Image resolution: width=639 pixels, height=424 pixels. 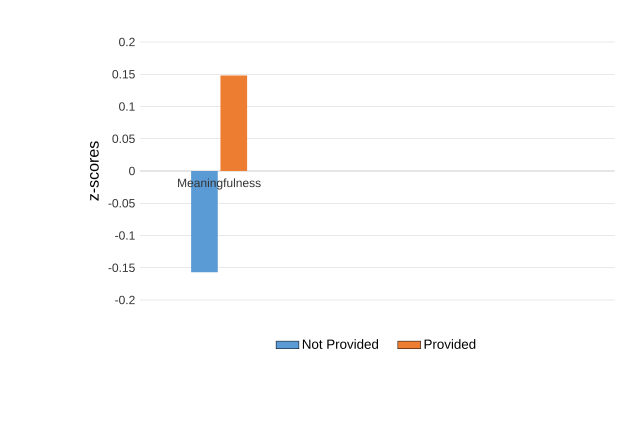 What do you see at coordinates (125, 235) in the screenshot?
I see `y-tick-label: -0.1` at bounding box center [125, 235].